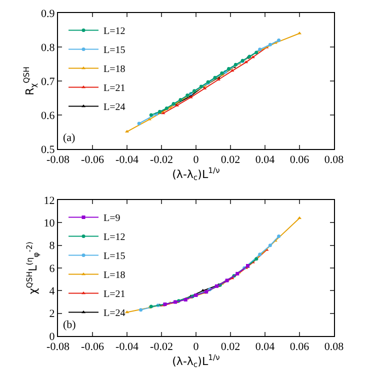  I want to click on y-tick-label: 2, so click(52, 314).